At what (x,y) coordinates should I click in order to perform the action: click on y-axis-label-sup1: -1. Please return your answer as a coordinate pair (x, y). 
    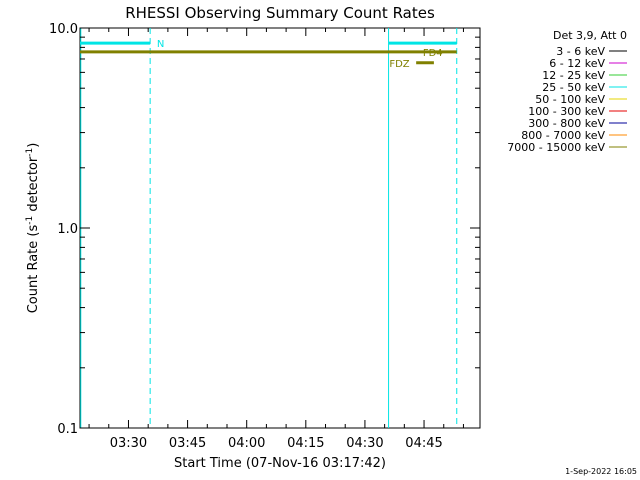
    Looking at the image, I should click on (30, 220).